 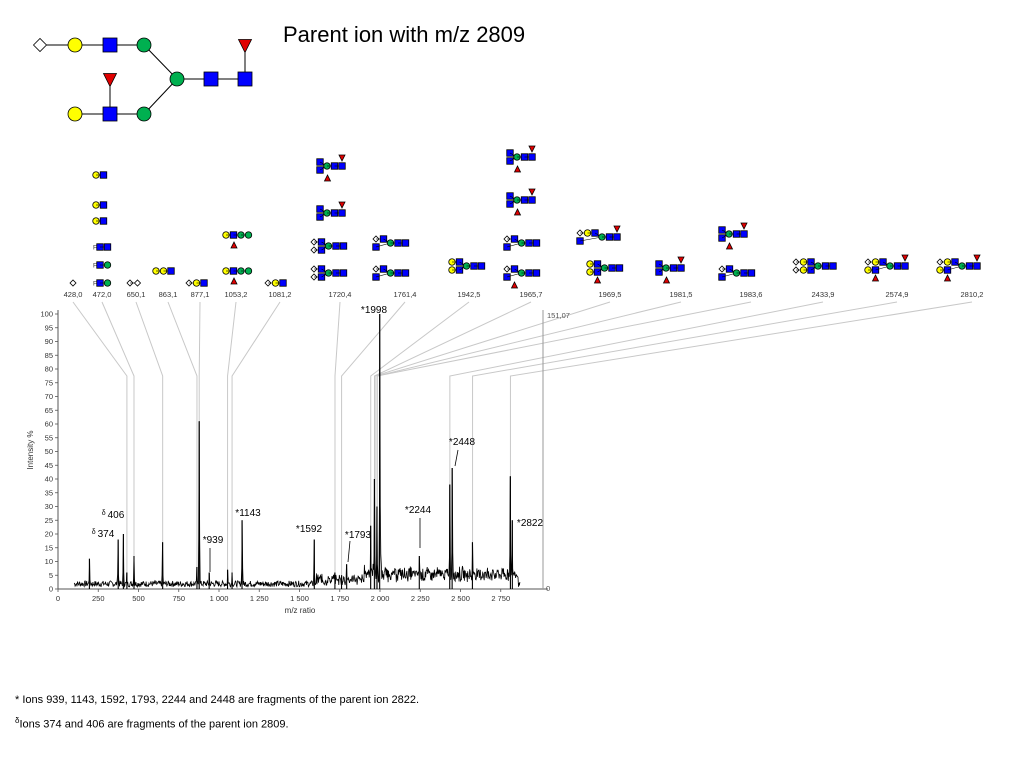 I want to click on y-tick-label: 80, so click(x=49, y=369).